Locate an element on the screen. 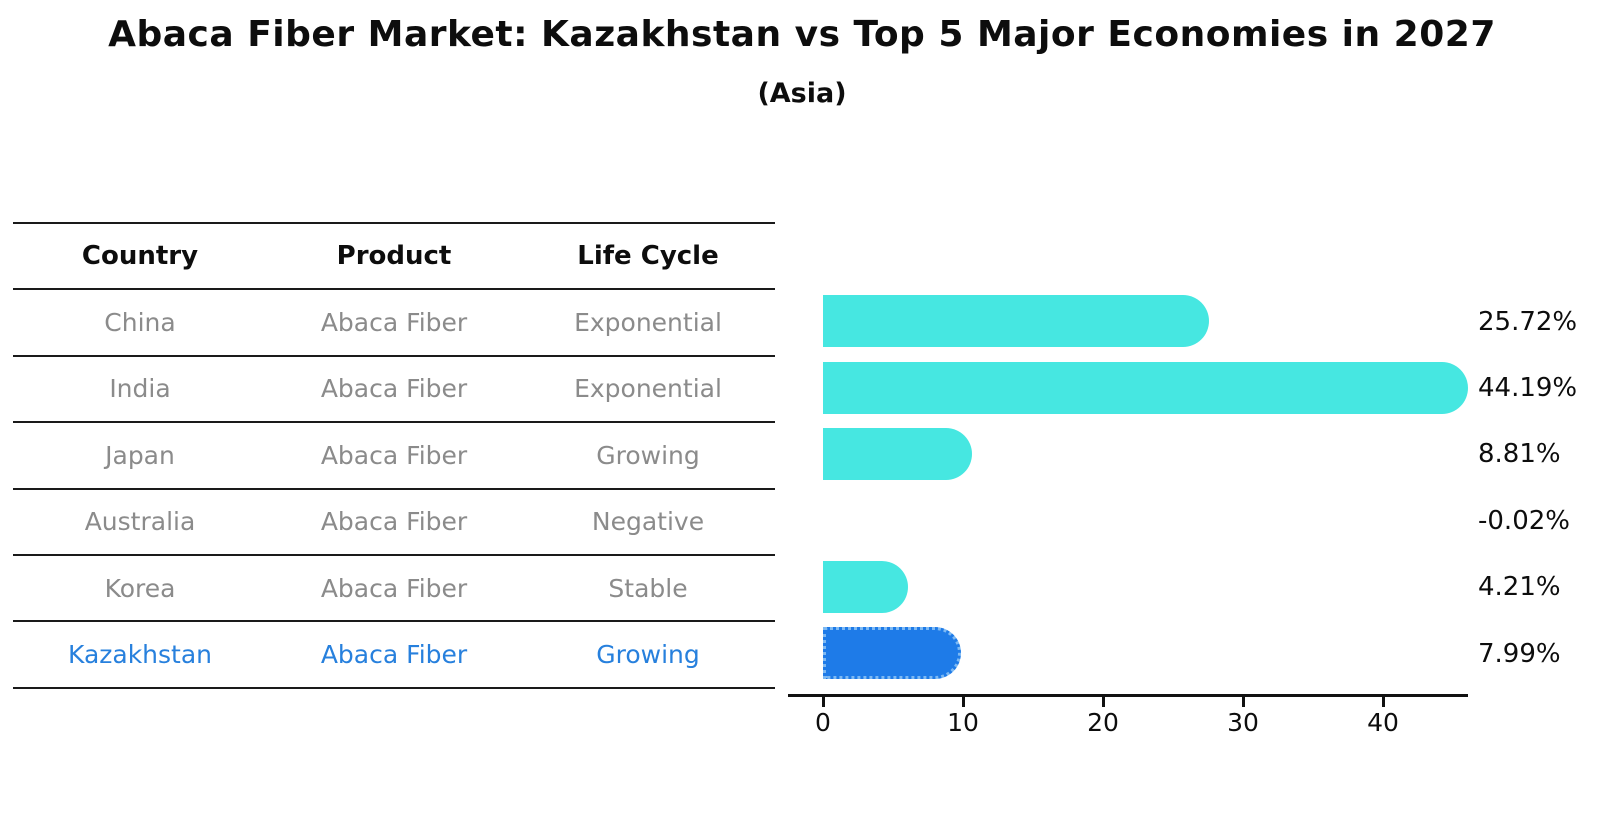 This screenshot has height=823, width=1604. table-row: Kazakhstan Abaca Fiber Growing is located at coordinates (394, 655).